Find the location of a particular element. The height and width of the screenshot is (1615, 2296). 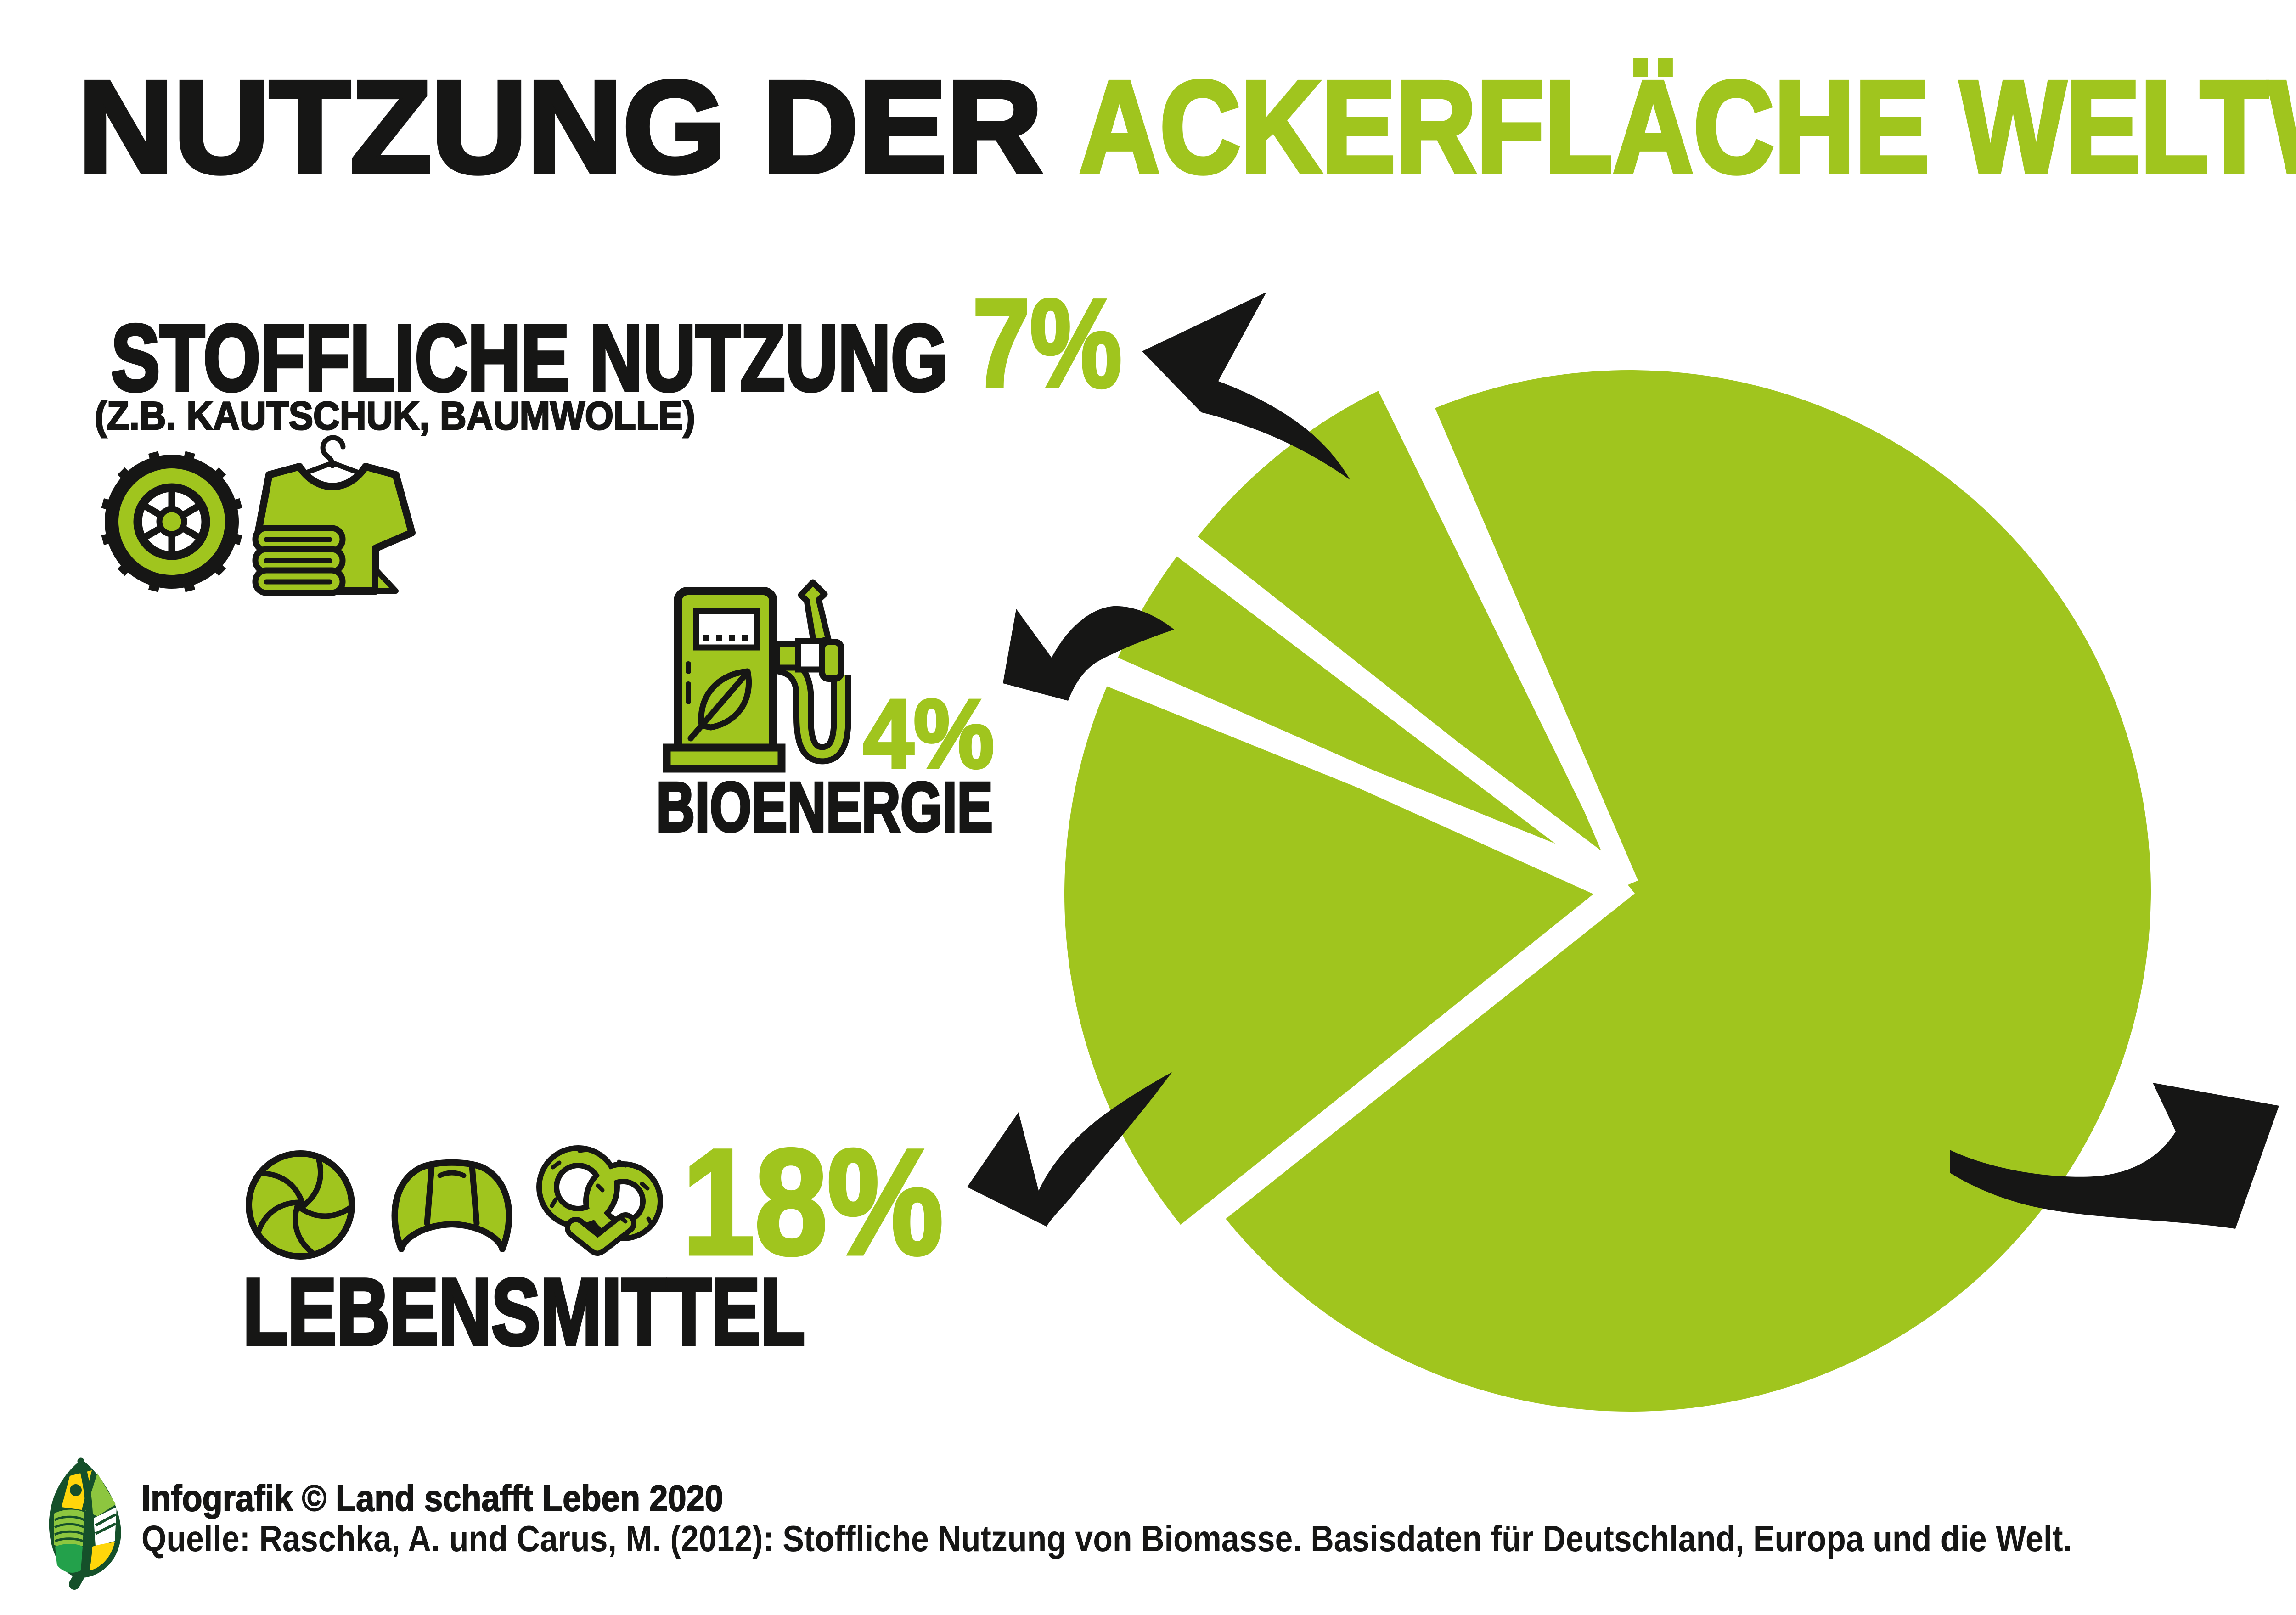

svg-text: 18% is located at coordinates (812, 1203).